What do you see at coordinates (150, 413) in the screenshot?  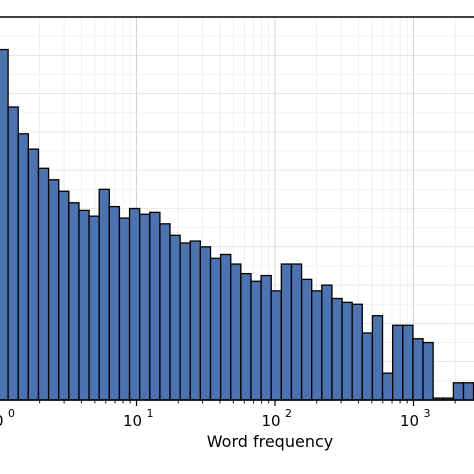 I see `x-tick-exponent: 1` at bounding box center [150, 413].